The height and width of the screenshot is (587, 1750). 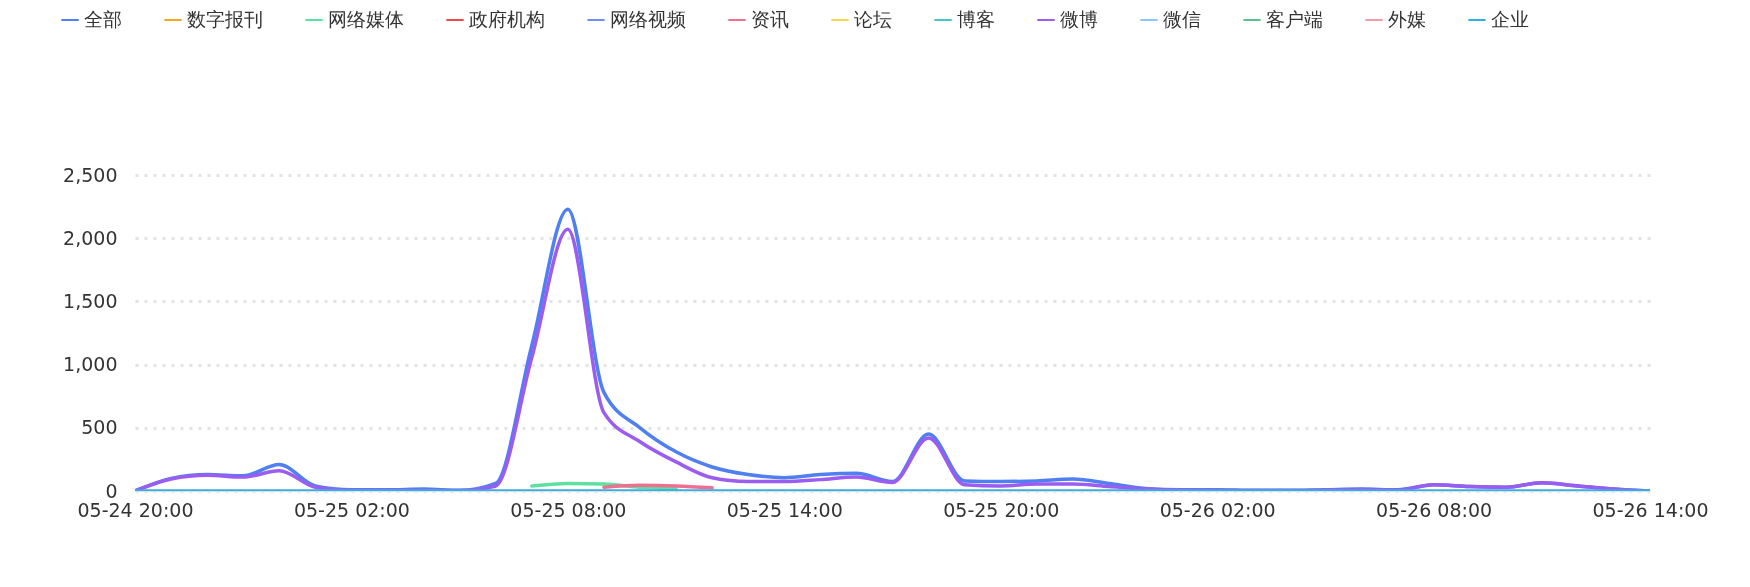 I want to click on legend-label: 论坛, so click(x=873, y=19).